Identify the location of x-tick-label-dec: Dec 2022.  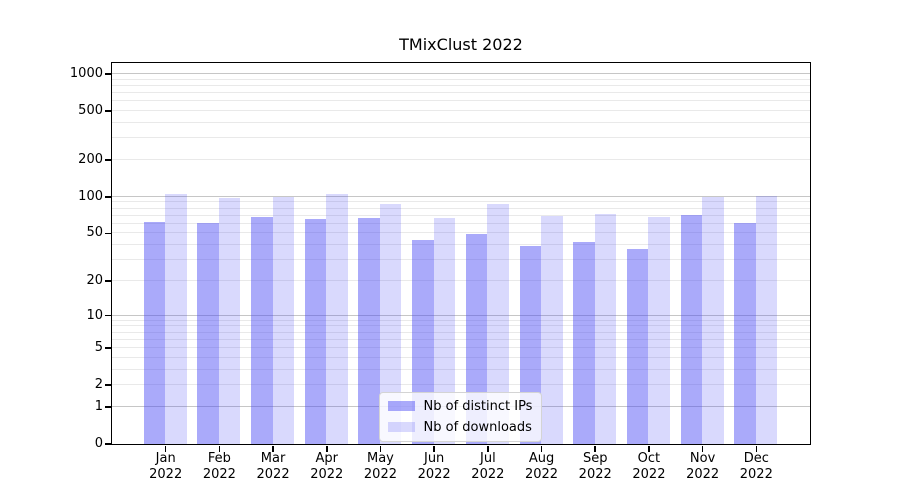
(756, 467).